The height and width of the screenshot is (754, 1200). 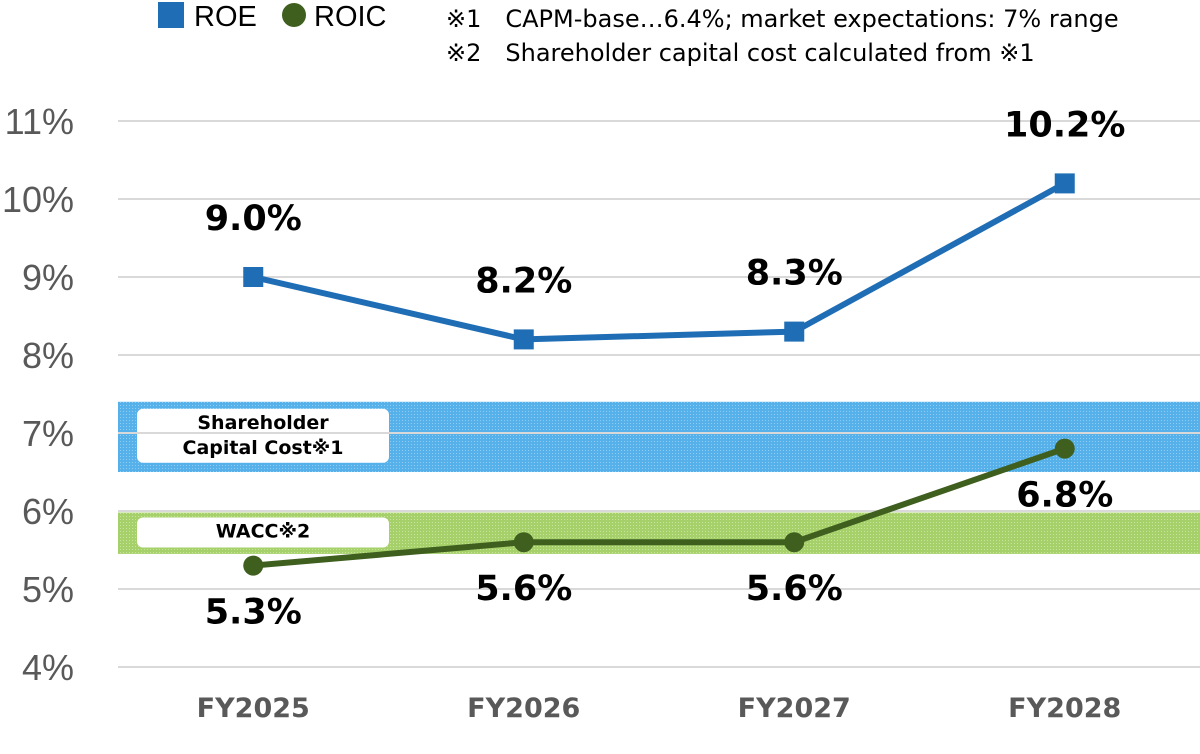 What do you see at coordinates (263, 423) in the screenshot?
I see `band-label-0-line-0: Shareholder` at bounding box center [263, 423].